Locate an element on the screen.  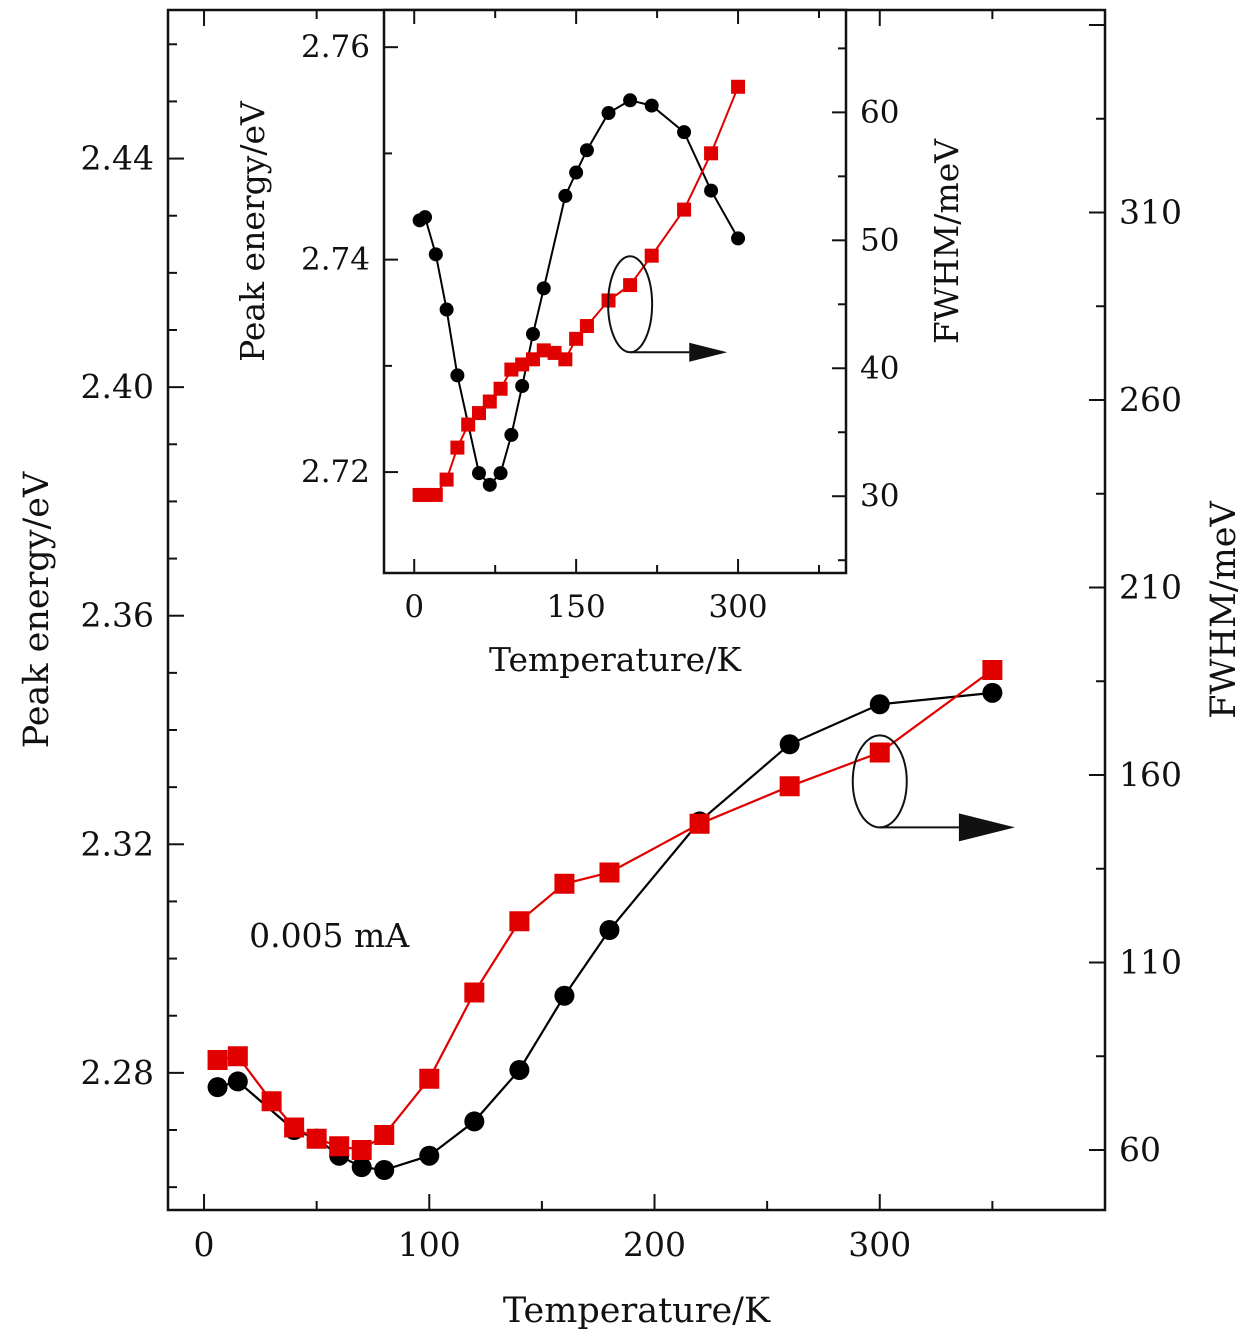
main-x-axis-label: Temperature/K is located at coordinates (637, 1311).